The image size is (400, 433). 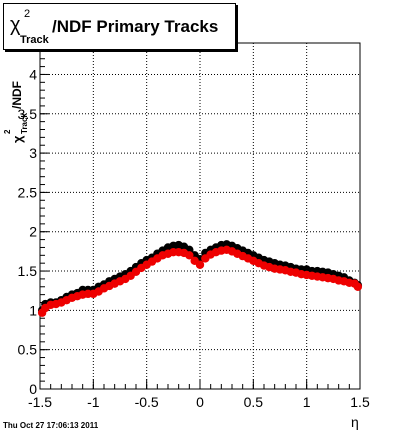 What do you see at coordinates (17, 95) in the screenshot?
I see `ylabel-rest: /NDF` at bounding box center [17, 95].